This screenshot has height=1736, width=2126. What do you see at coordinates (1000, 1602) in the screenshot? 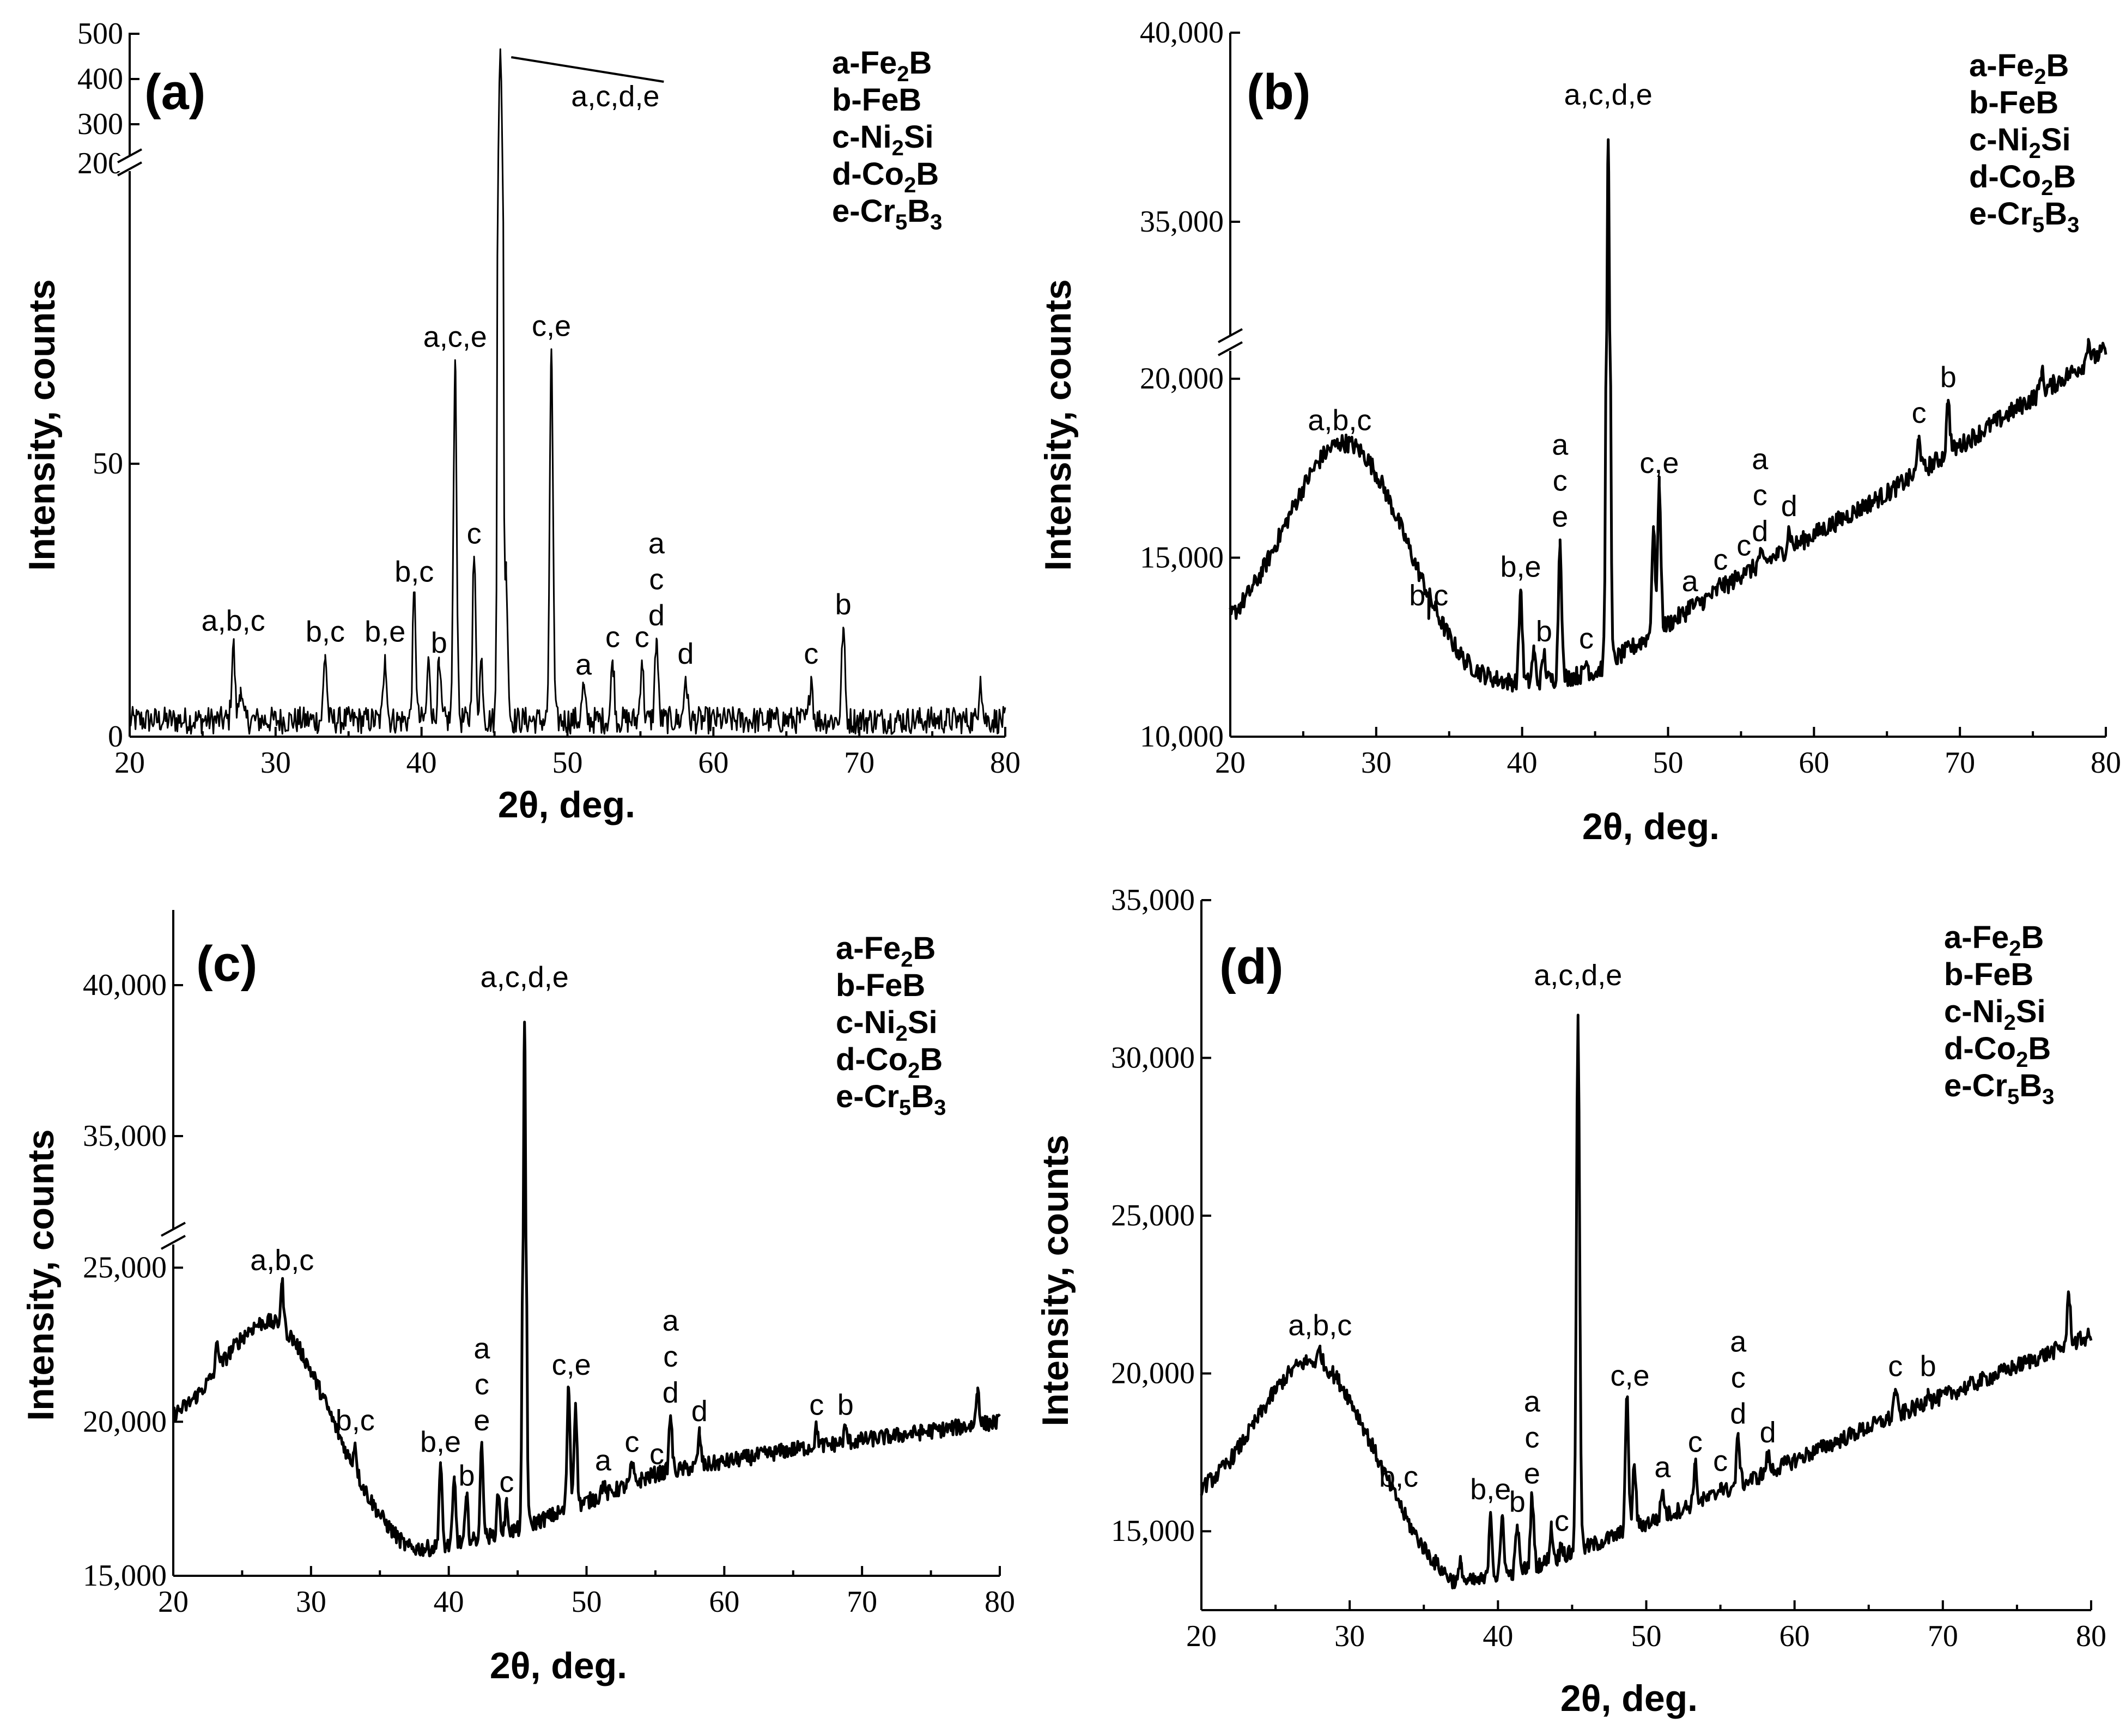
I see `x-tick-label: 80` at bounding box center [1000, 1602].